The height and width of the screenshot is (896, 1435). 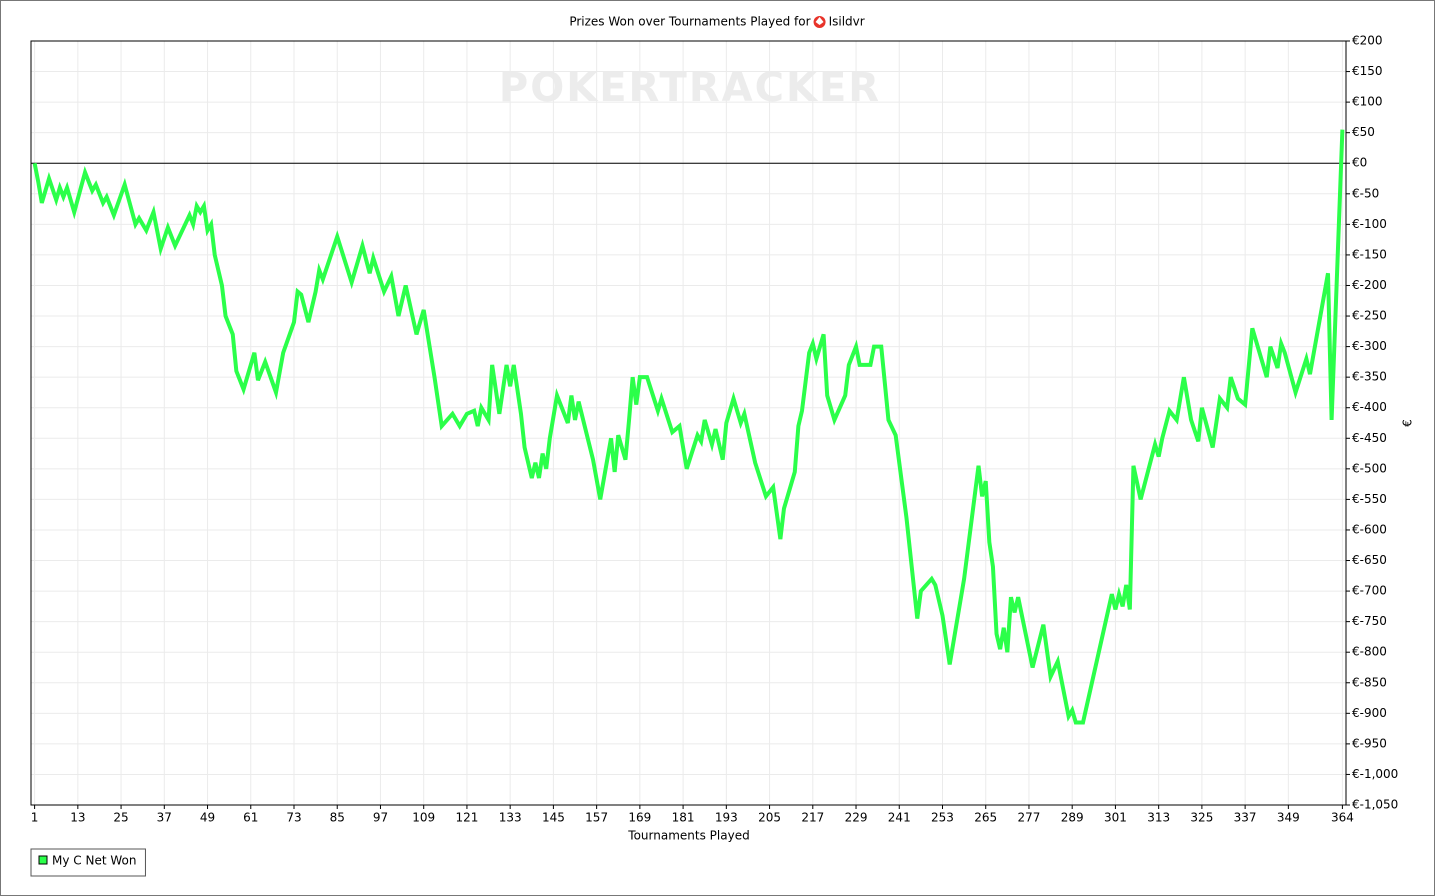 I want to click on x-tick-label: 13, so click(x=77, y=818).